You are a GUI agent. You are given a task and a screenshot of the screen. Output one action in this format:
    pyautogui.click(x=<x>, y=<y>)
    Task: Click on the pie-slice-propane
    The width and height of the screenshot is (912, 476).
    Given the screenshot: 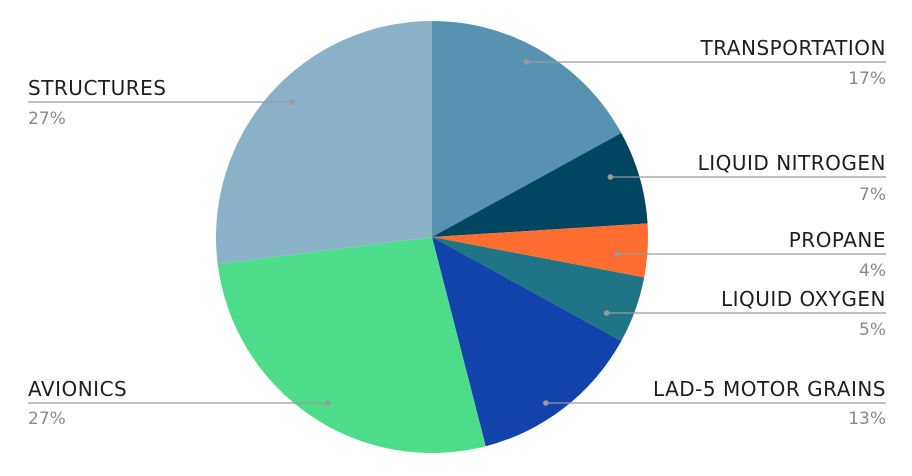 What is the action you would take?
    pyautogui.click(x=540, y=250)
    